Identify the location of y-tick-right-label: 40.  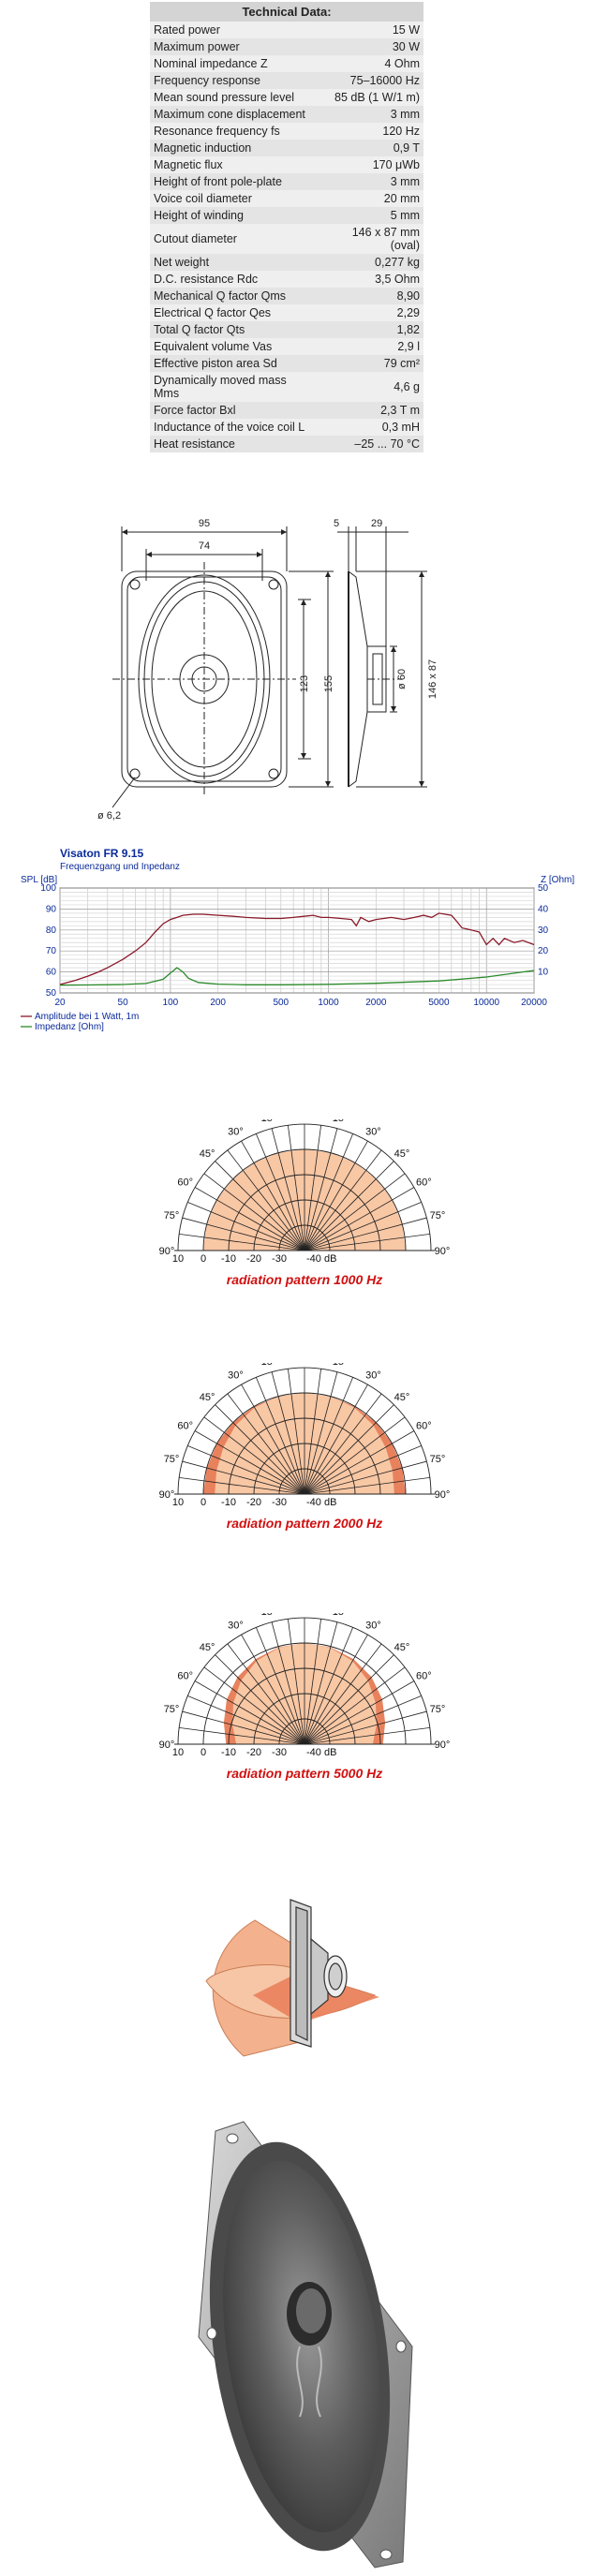
(544, 909).